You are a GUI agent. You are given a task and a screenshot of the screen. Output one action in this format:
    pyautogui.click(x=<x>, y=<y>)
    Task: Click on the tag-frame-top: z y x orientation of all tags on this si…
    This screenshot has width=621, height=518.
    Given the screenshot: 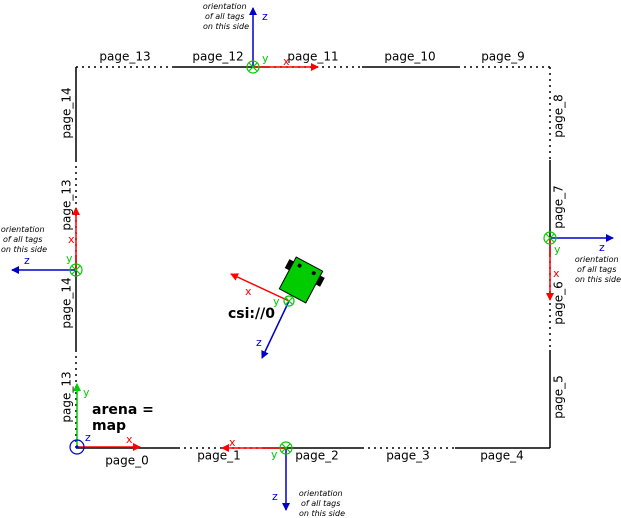 What is the action you would take?
    pyautogui.click(x=261, y=38)
    